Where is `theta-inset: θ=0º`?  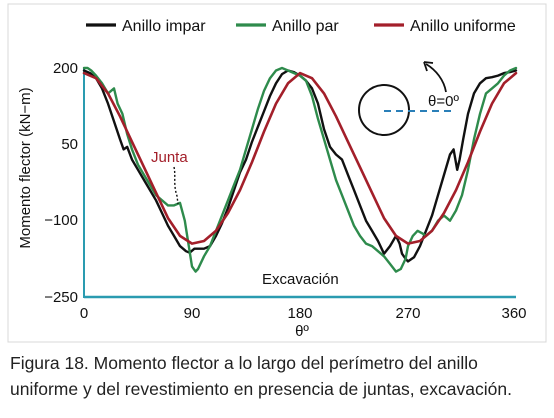 theta-inset: θ=0º is located at coordinates (408, 98).